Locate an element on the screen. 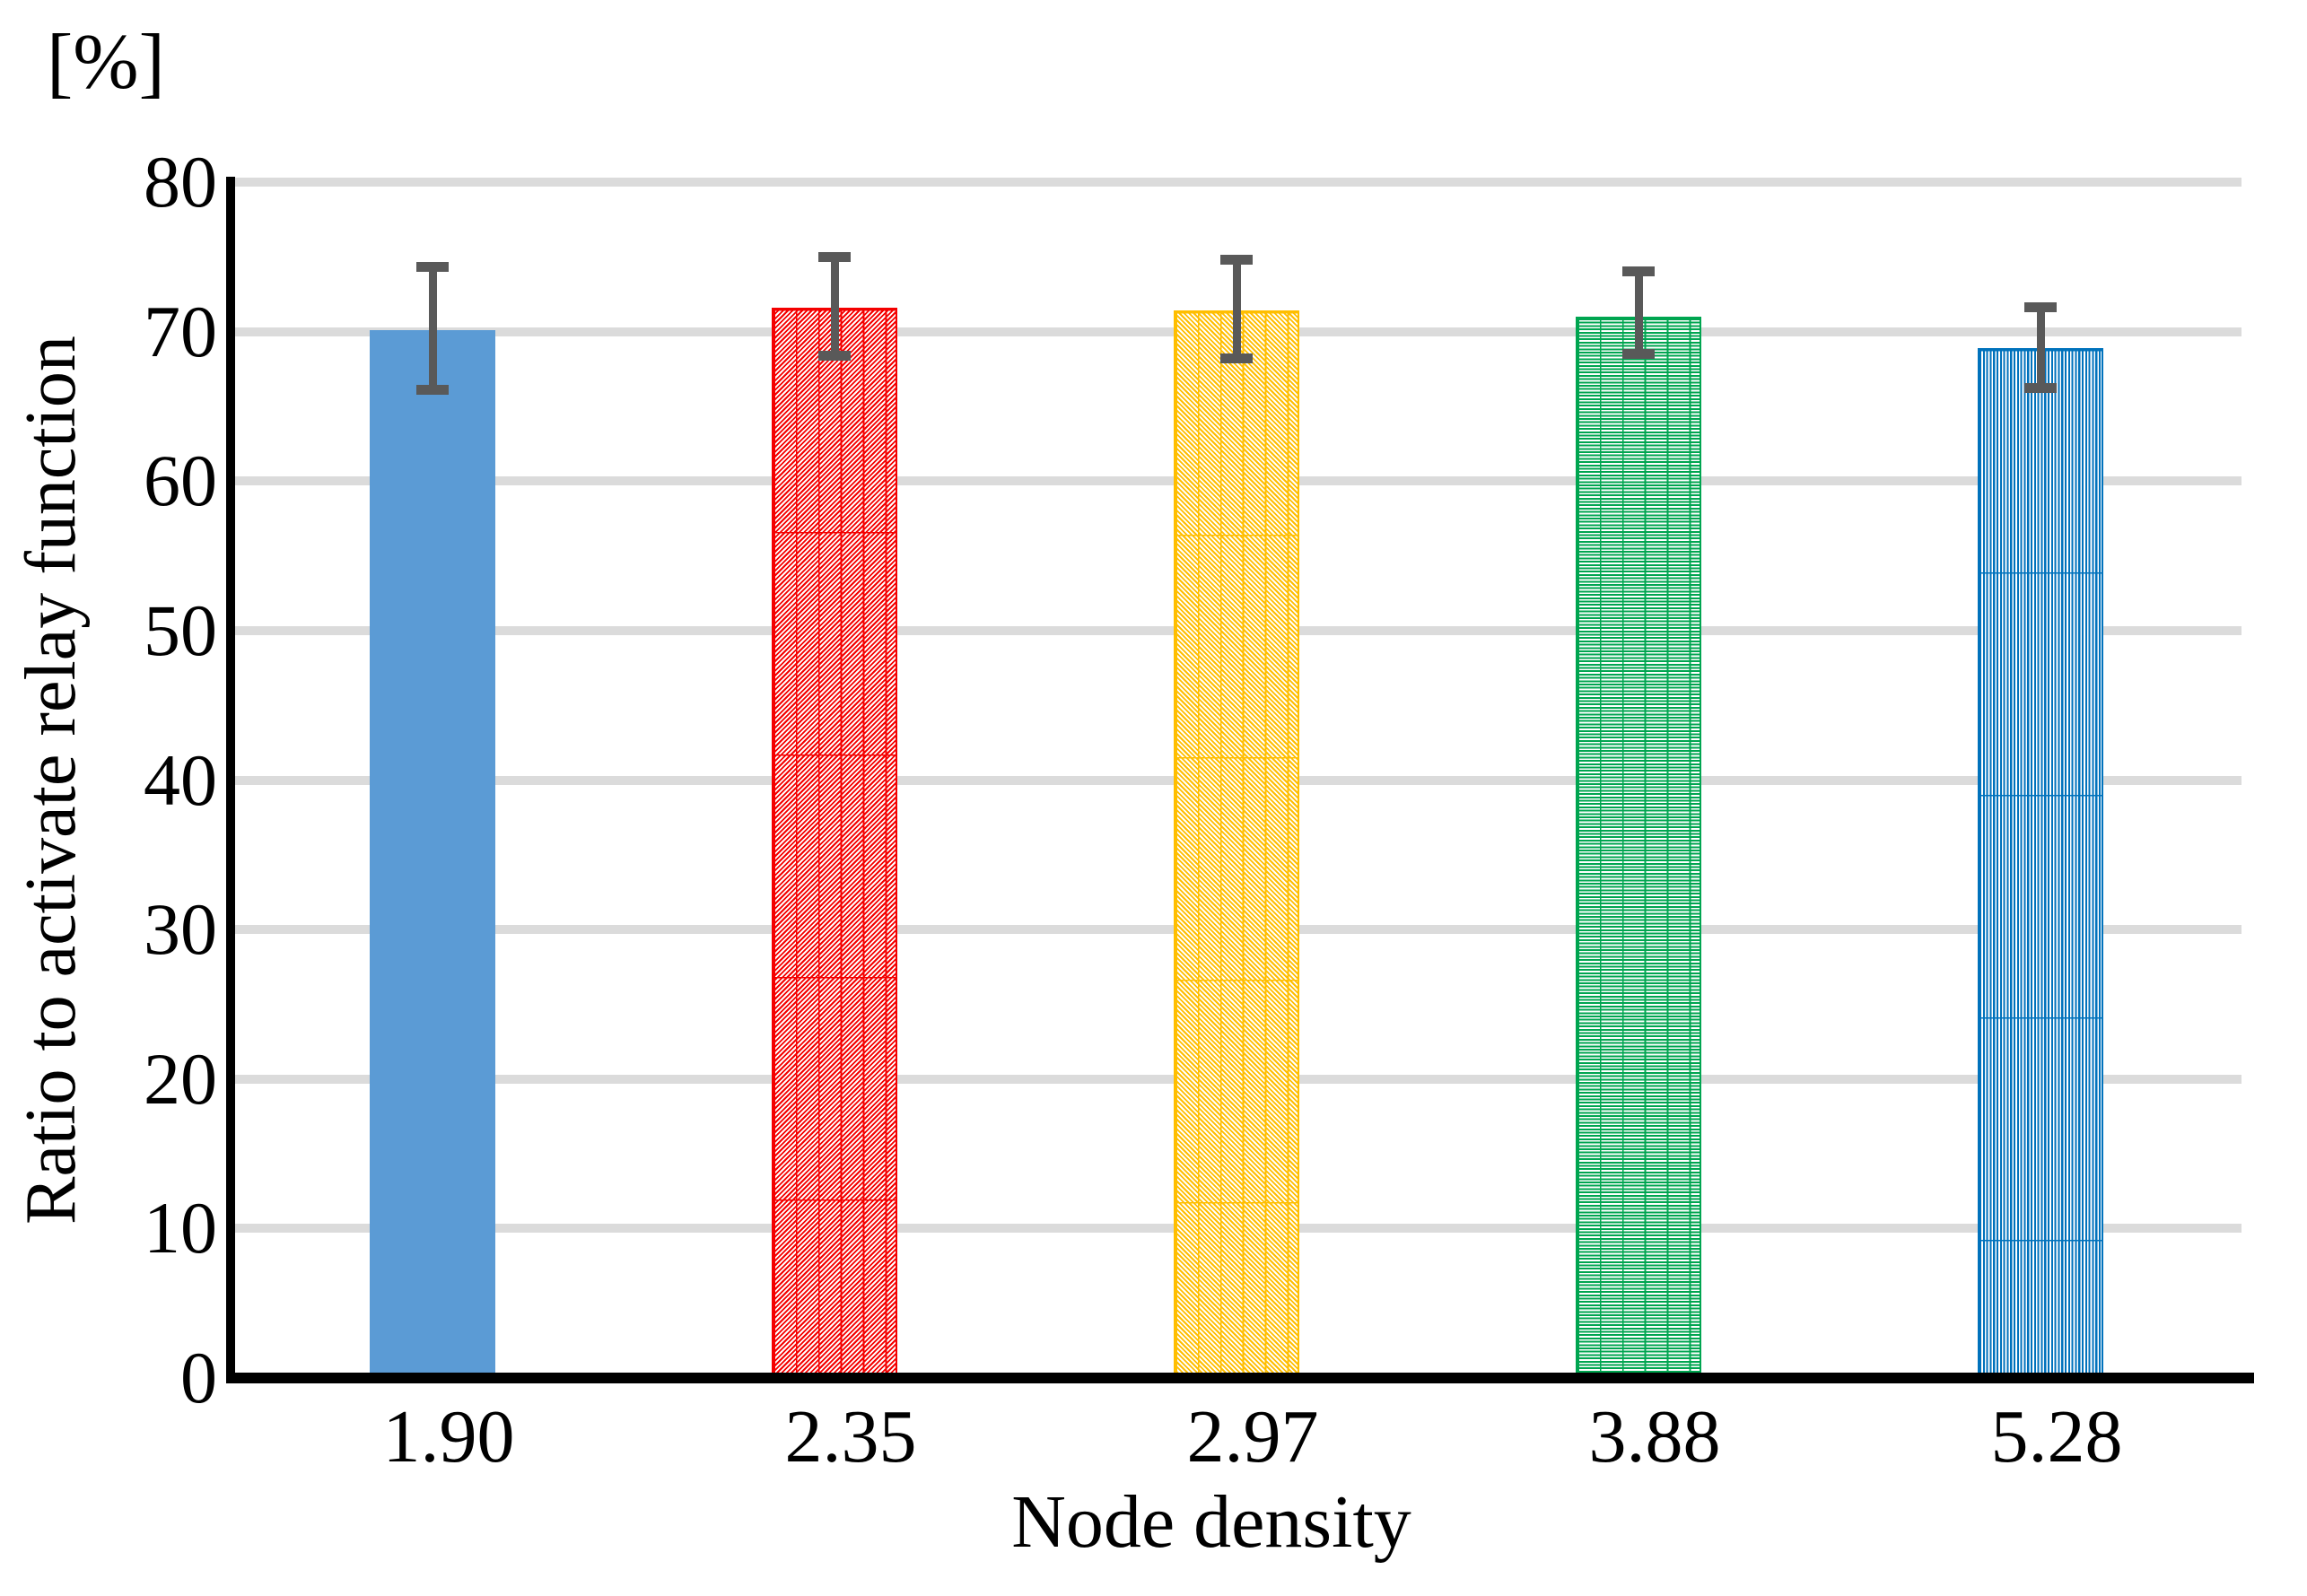 This screenshot has width=2307, height=1596. x-axis-line is located at coordinates (1240, 1378).